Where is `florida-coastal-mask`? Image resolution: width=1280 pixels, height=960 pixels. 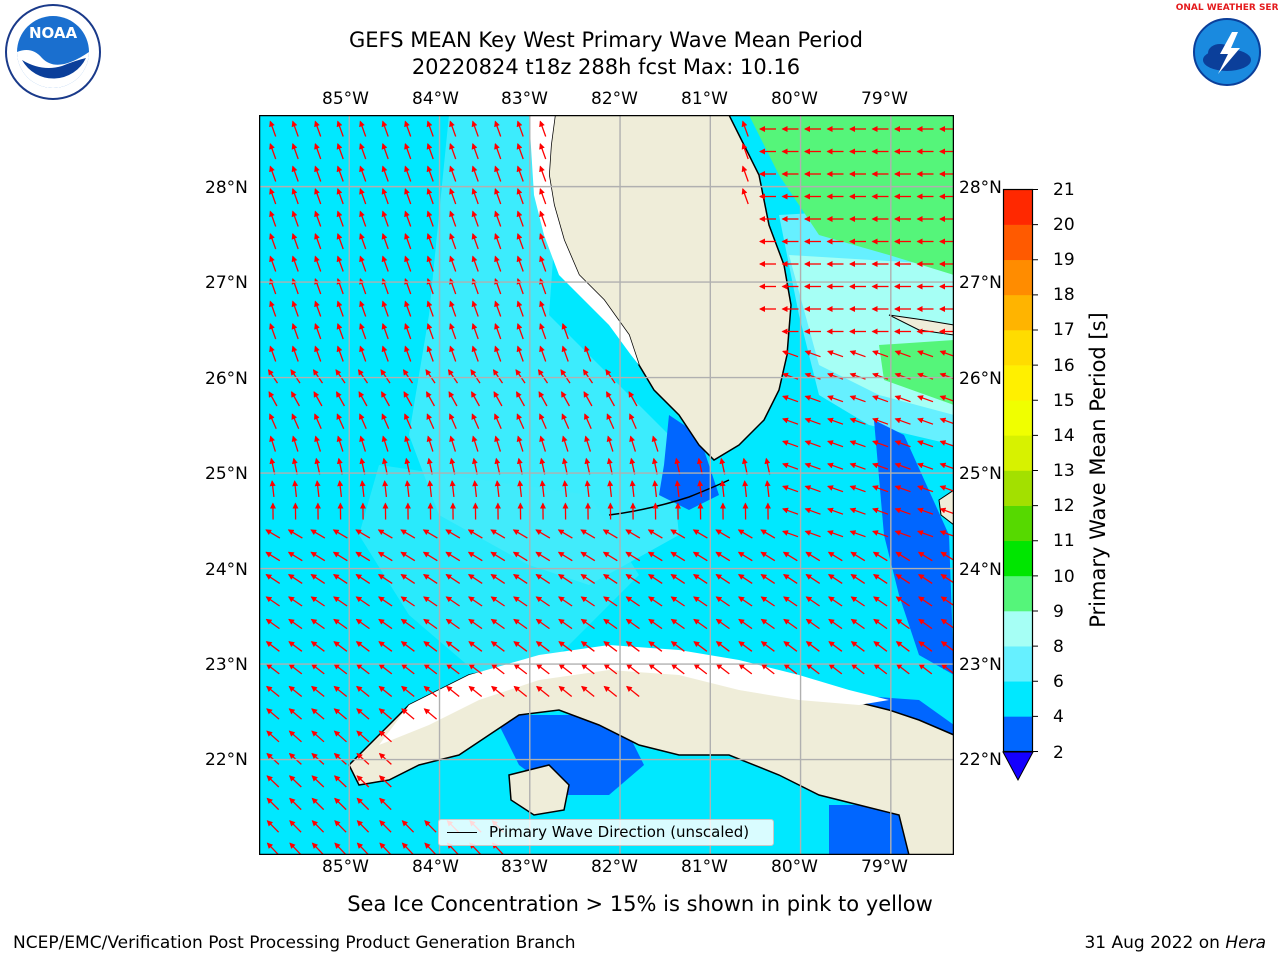 florida-coastal-mask is located at coordinates (584, 240).